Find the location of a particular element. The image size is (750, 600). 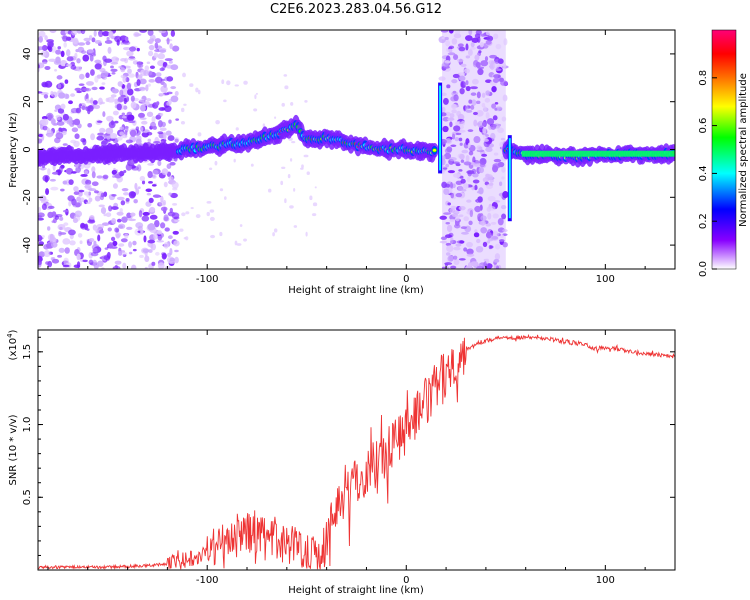

snr-yscale-exponent: 4 is located at coordinates (10, 335).